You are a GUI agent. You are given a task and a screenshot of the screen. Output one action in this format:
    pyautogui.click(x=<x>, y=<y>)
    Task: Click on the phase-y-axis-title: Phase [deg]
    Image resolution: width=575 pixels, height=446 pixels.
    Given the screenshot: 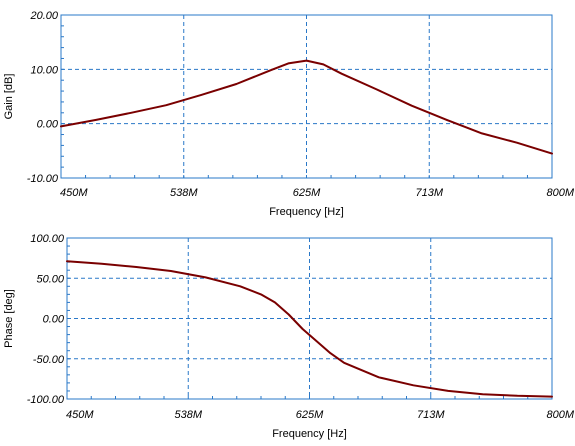 What is the action you would take?
    pyautogui.click(x=9, y=318)
    